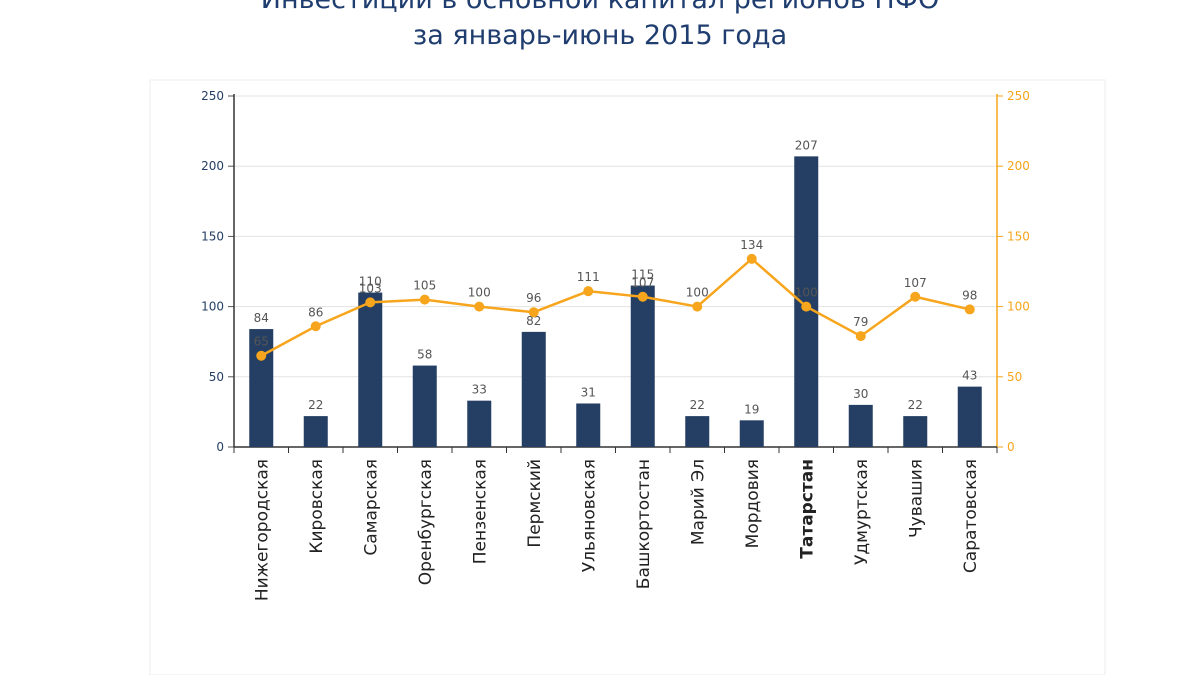  I want to click on y-right-tick-label: 100, so click(1018, 307).